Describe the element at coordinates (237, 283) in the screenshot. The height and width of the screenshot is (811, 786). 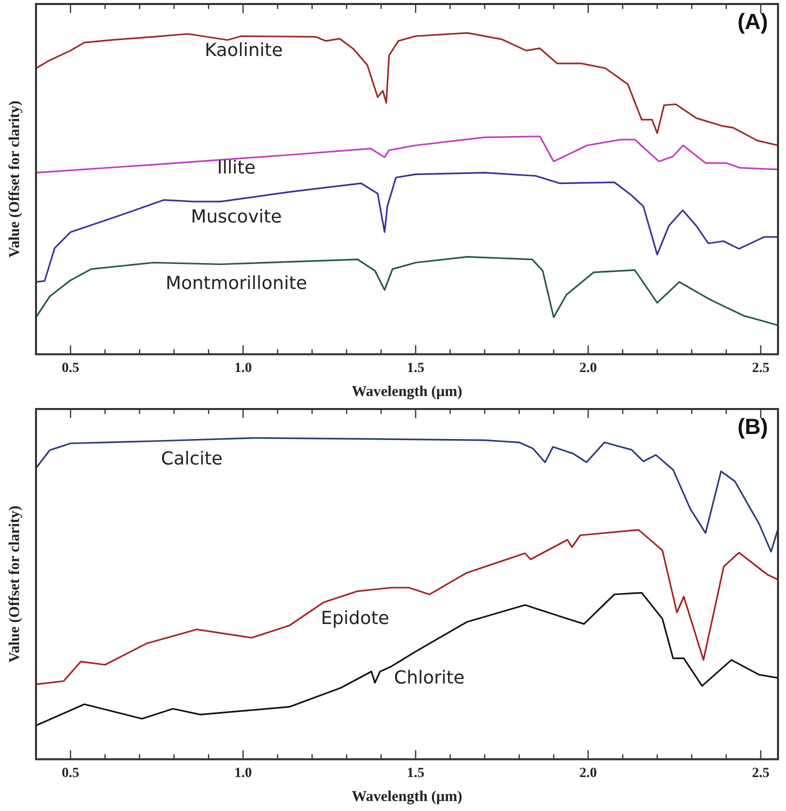
I see `series-label: Montmorillonite` at that location.